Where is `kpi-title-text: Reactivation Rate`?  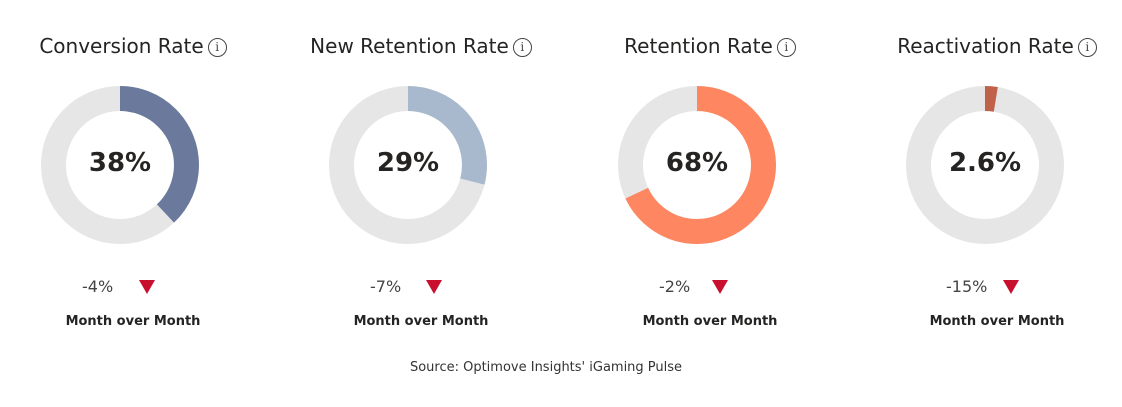 kpi-title-text: Reactivation Rate is located at coordinates (985, 46).